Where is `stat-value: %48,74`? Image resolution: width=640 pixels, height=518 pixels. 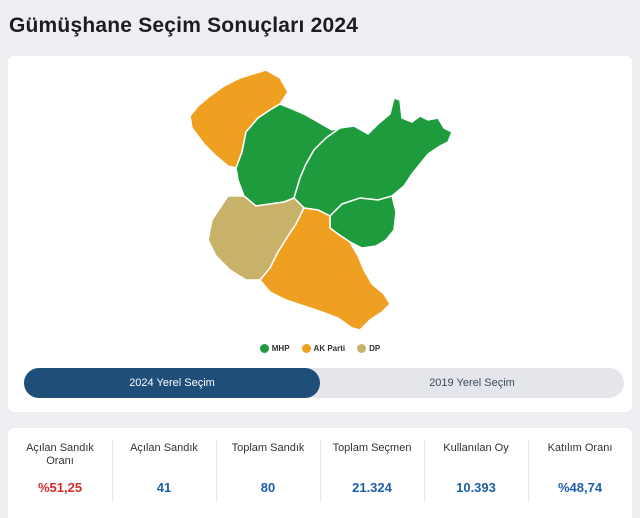
stat-value: %48,74 is located at coordinates (580, 487).